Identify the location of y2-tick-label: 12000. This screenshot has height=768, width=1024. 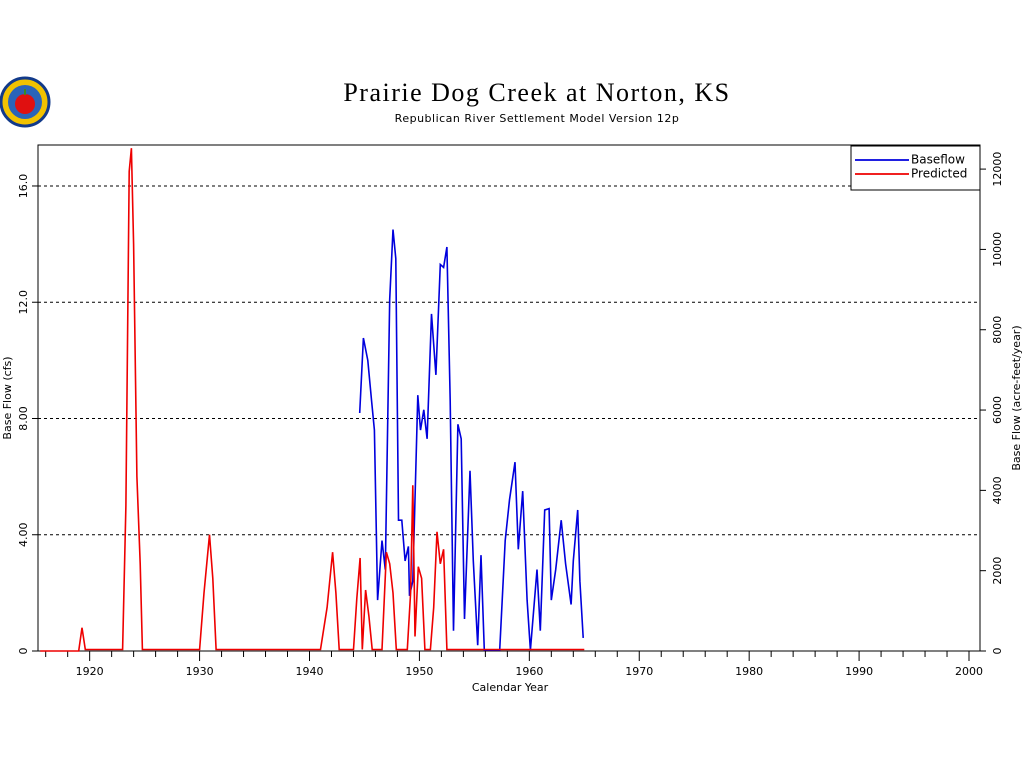
(997, 169).